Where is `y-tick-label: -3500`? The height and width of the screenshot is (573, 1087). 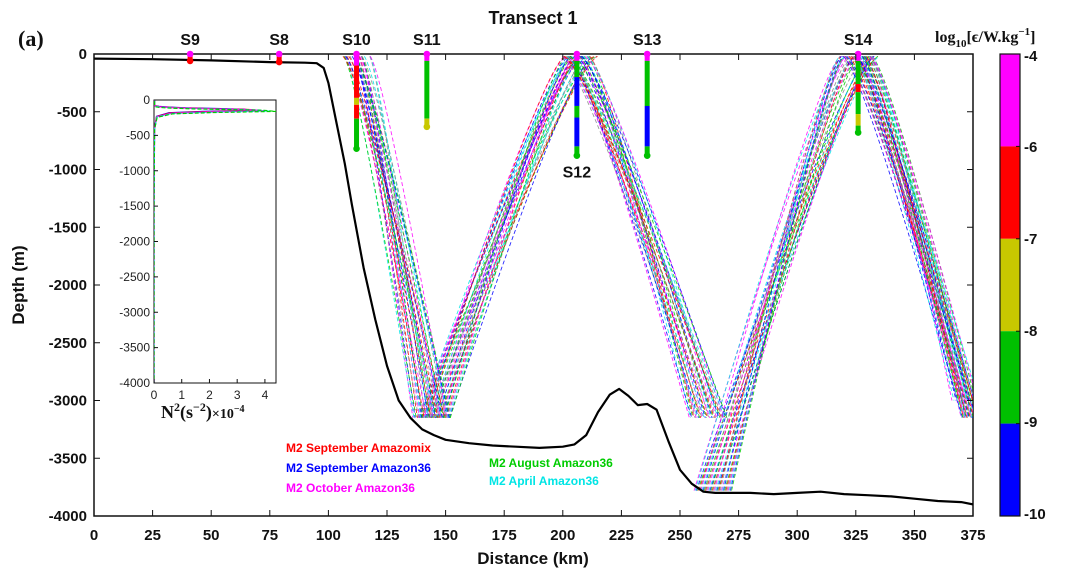 y-tick-label: -3500 is located at coordinates (68, 458).